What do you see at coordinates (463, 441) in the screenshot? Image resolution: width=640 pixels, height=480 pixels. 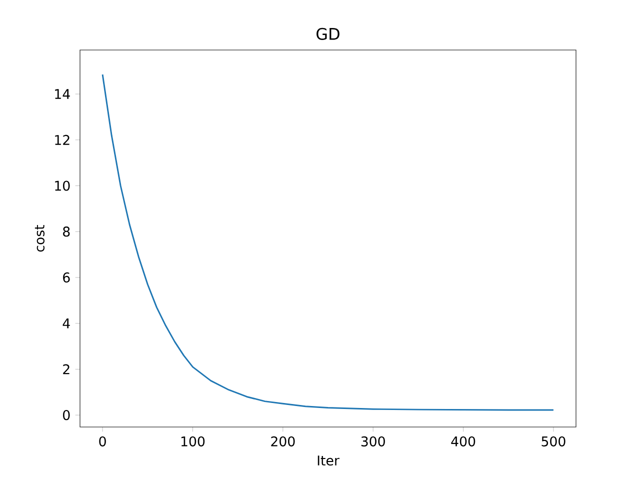 I see `x-tick-label: 400` at bounding box center [463, 441].